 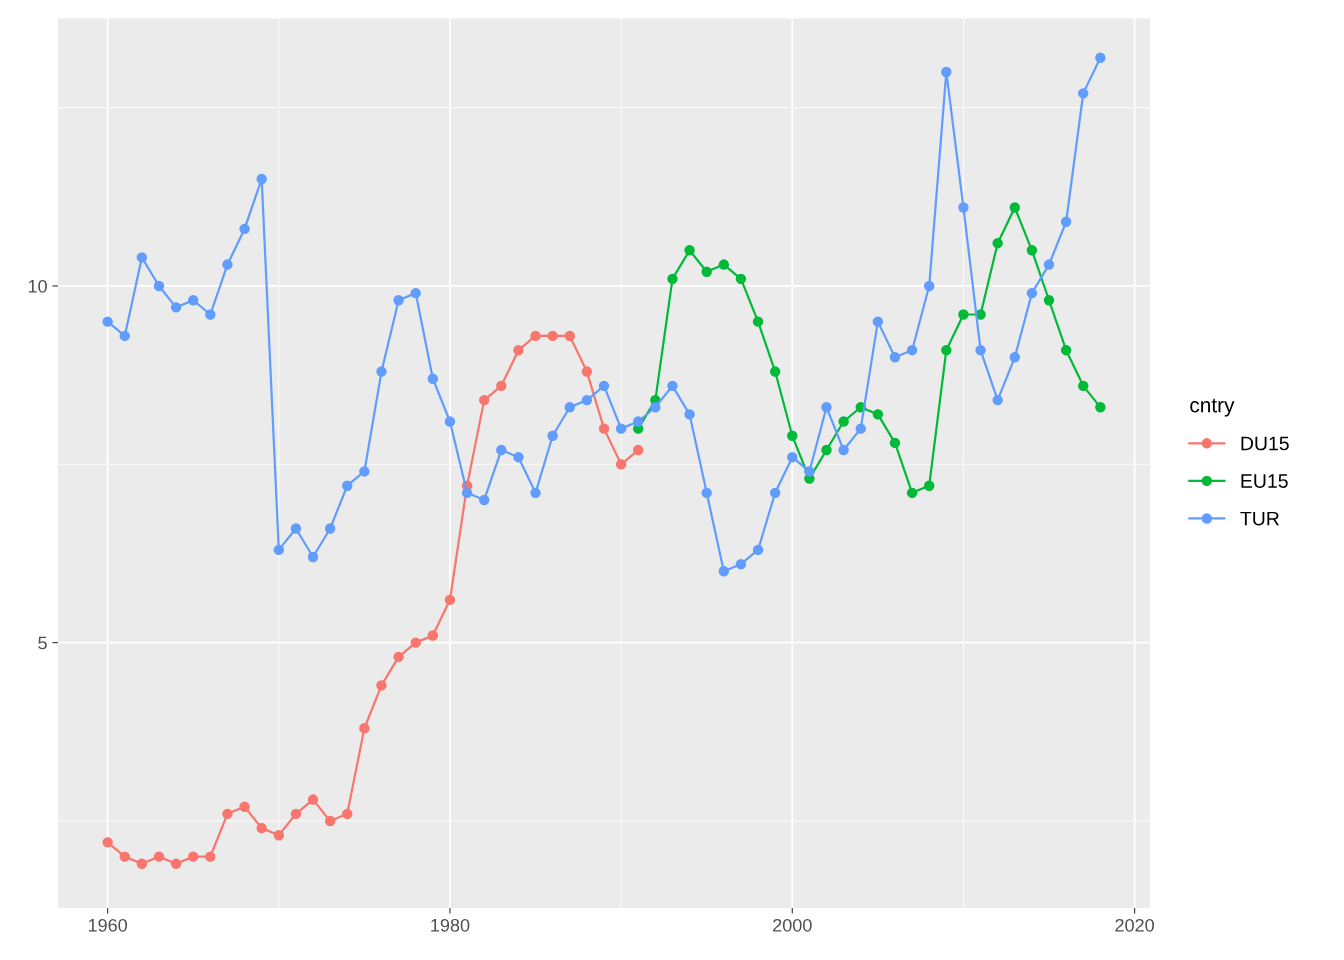 What do you see at coordinates (1265, 443) in the screenshot?
I see `legend-label: DU15` at bounding box center [1265, 443].